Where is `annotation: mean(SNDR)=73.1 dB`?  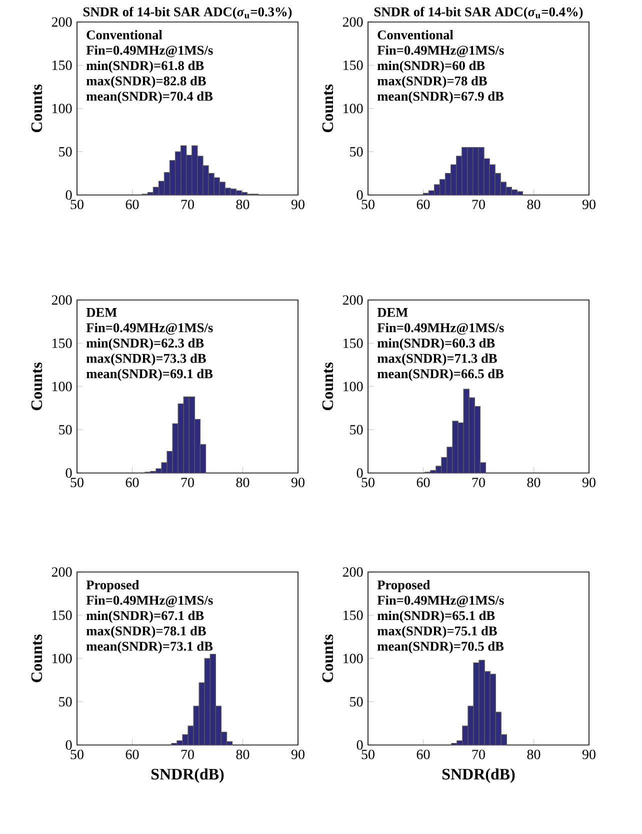
annotation: mean(SNDR)=73.1 dB is located at coordinates (149, 647).